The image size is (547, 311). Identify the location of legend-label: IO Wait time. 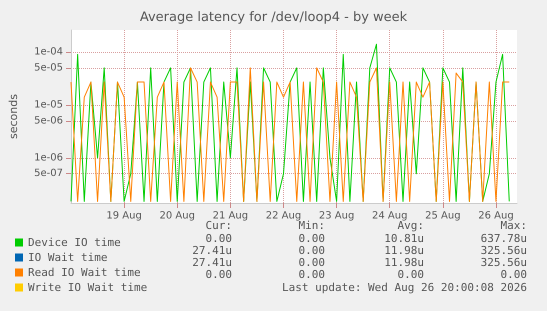
(68, 257).